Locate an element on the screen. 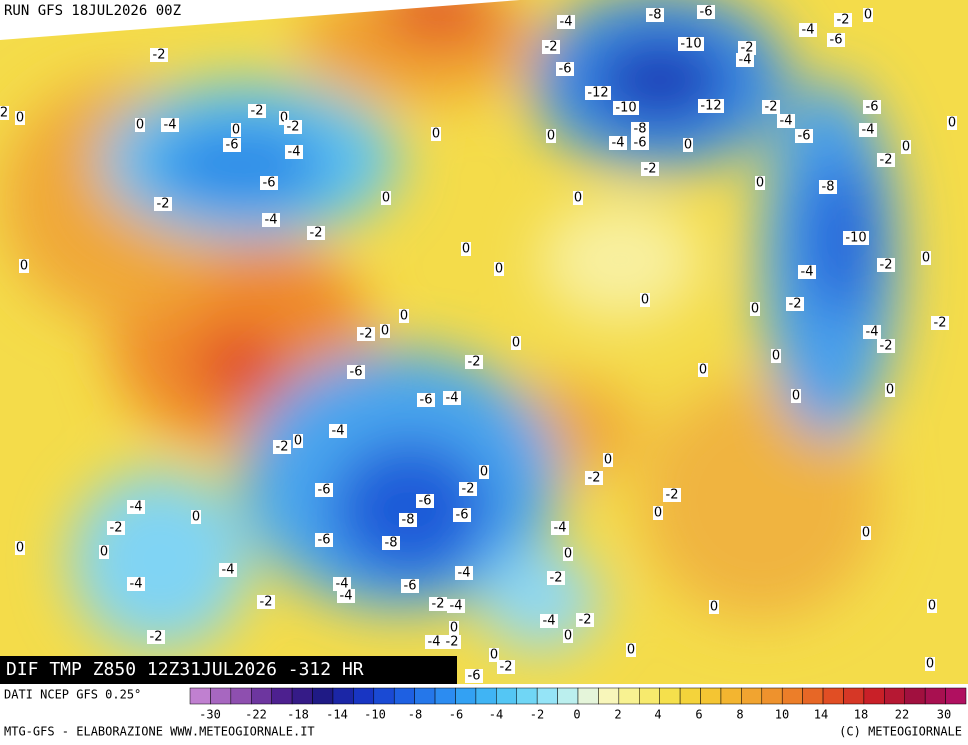  colorbar: -30 -22 -18 -14 -10 -8 -6 -4 -2 0 2 4 6 8 10 14 18 22 30 is located at coordinates (578, 704).